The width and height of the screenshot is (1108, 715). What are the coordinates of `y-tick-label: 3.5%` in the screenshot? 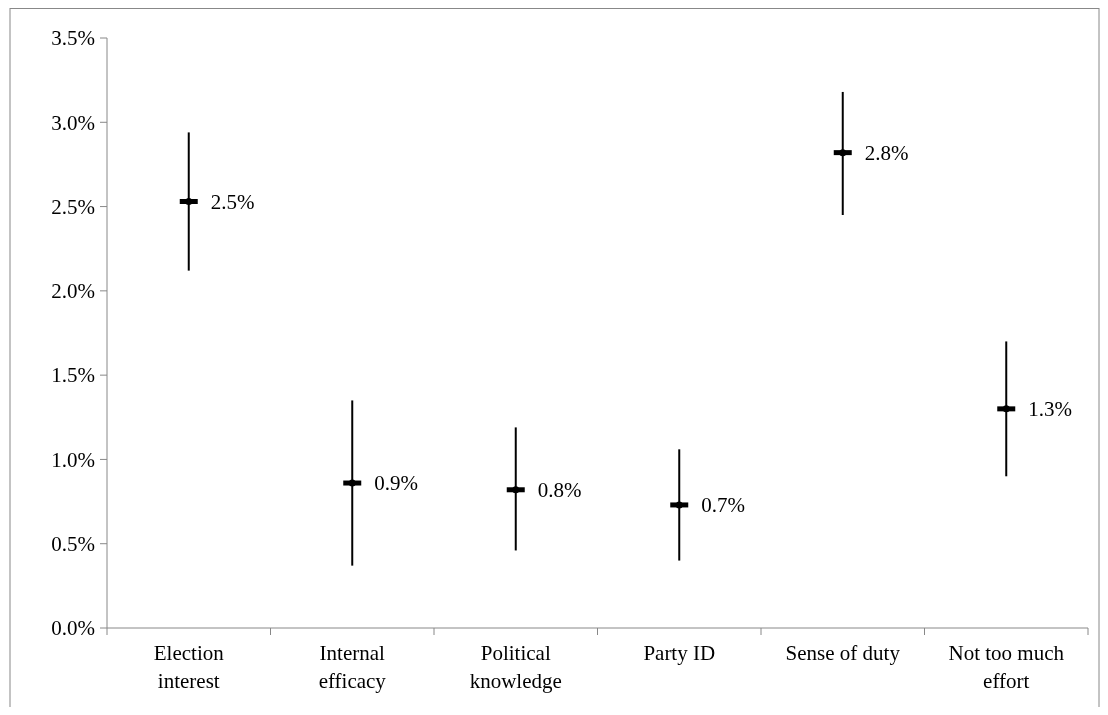 It's located at (73, 38).